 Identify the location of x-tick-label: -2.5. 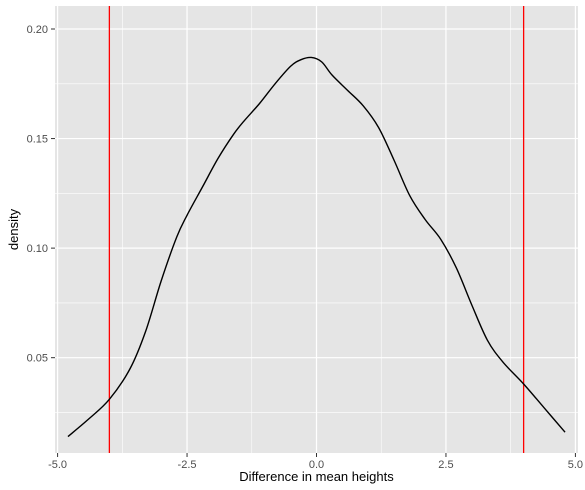
(187, 465).